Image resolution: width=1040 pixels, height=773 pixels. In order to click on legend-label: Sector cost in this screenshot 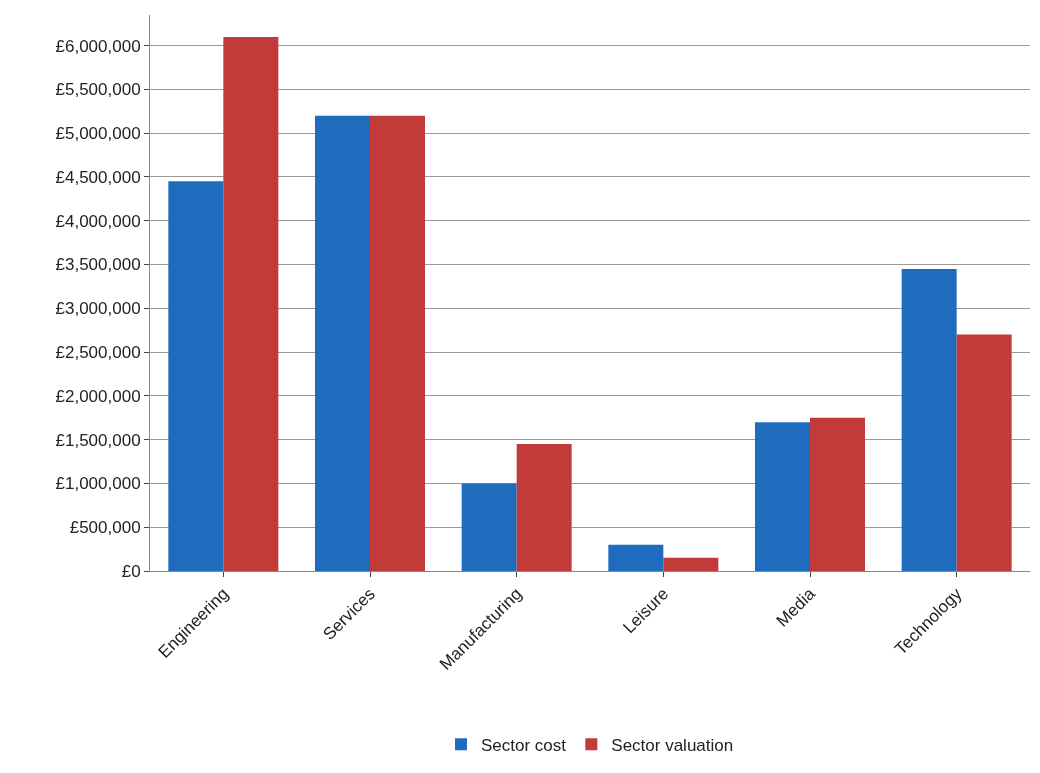, I will do `click(524, 745)`.